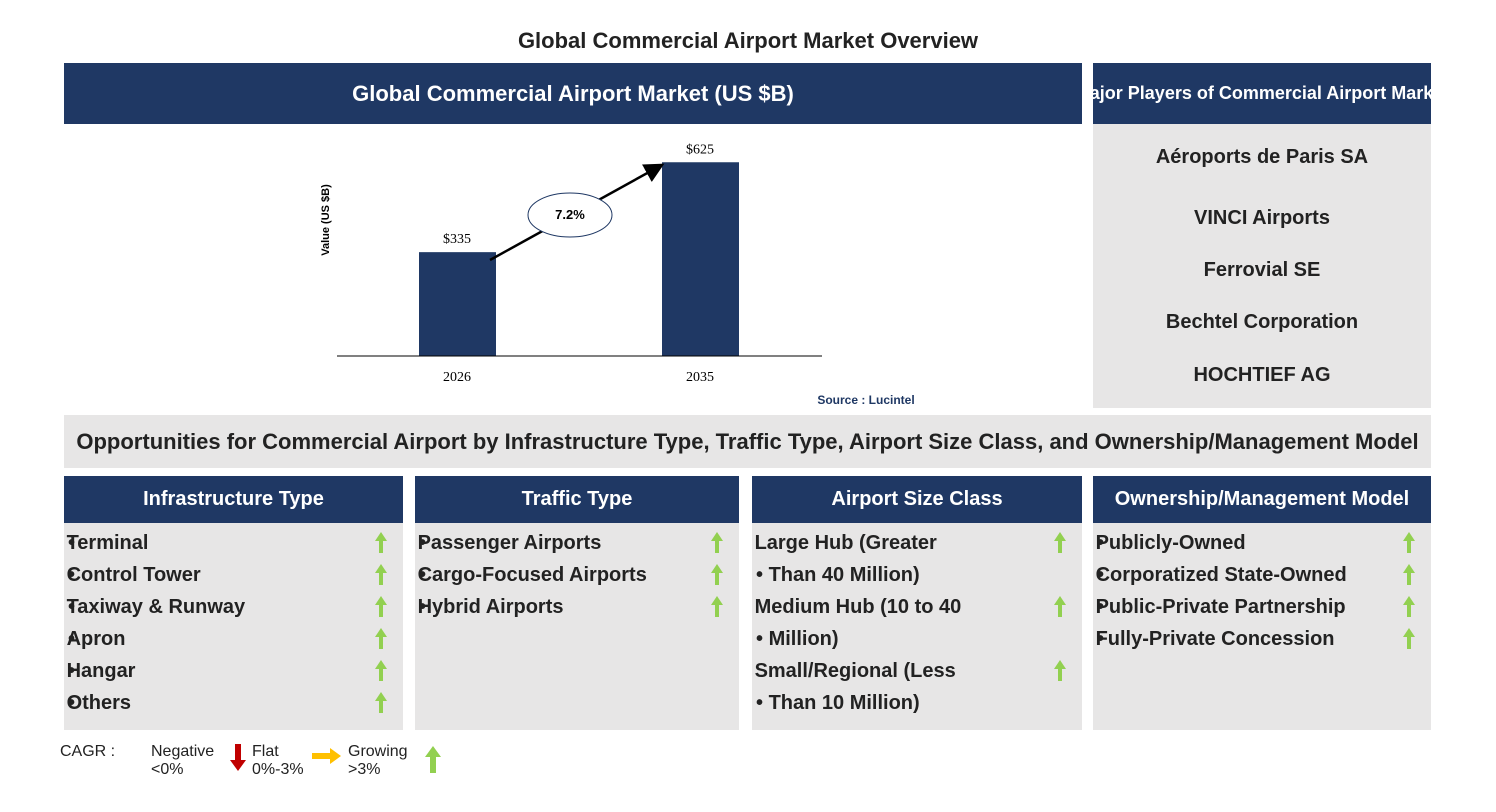 This screenshot has height=812, width=1496. I want to click on item-row: • Corporatized State-Owned, so click(1255, 575).